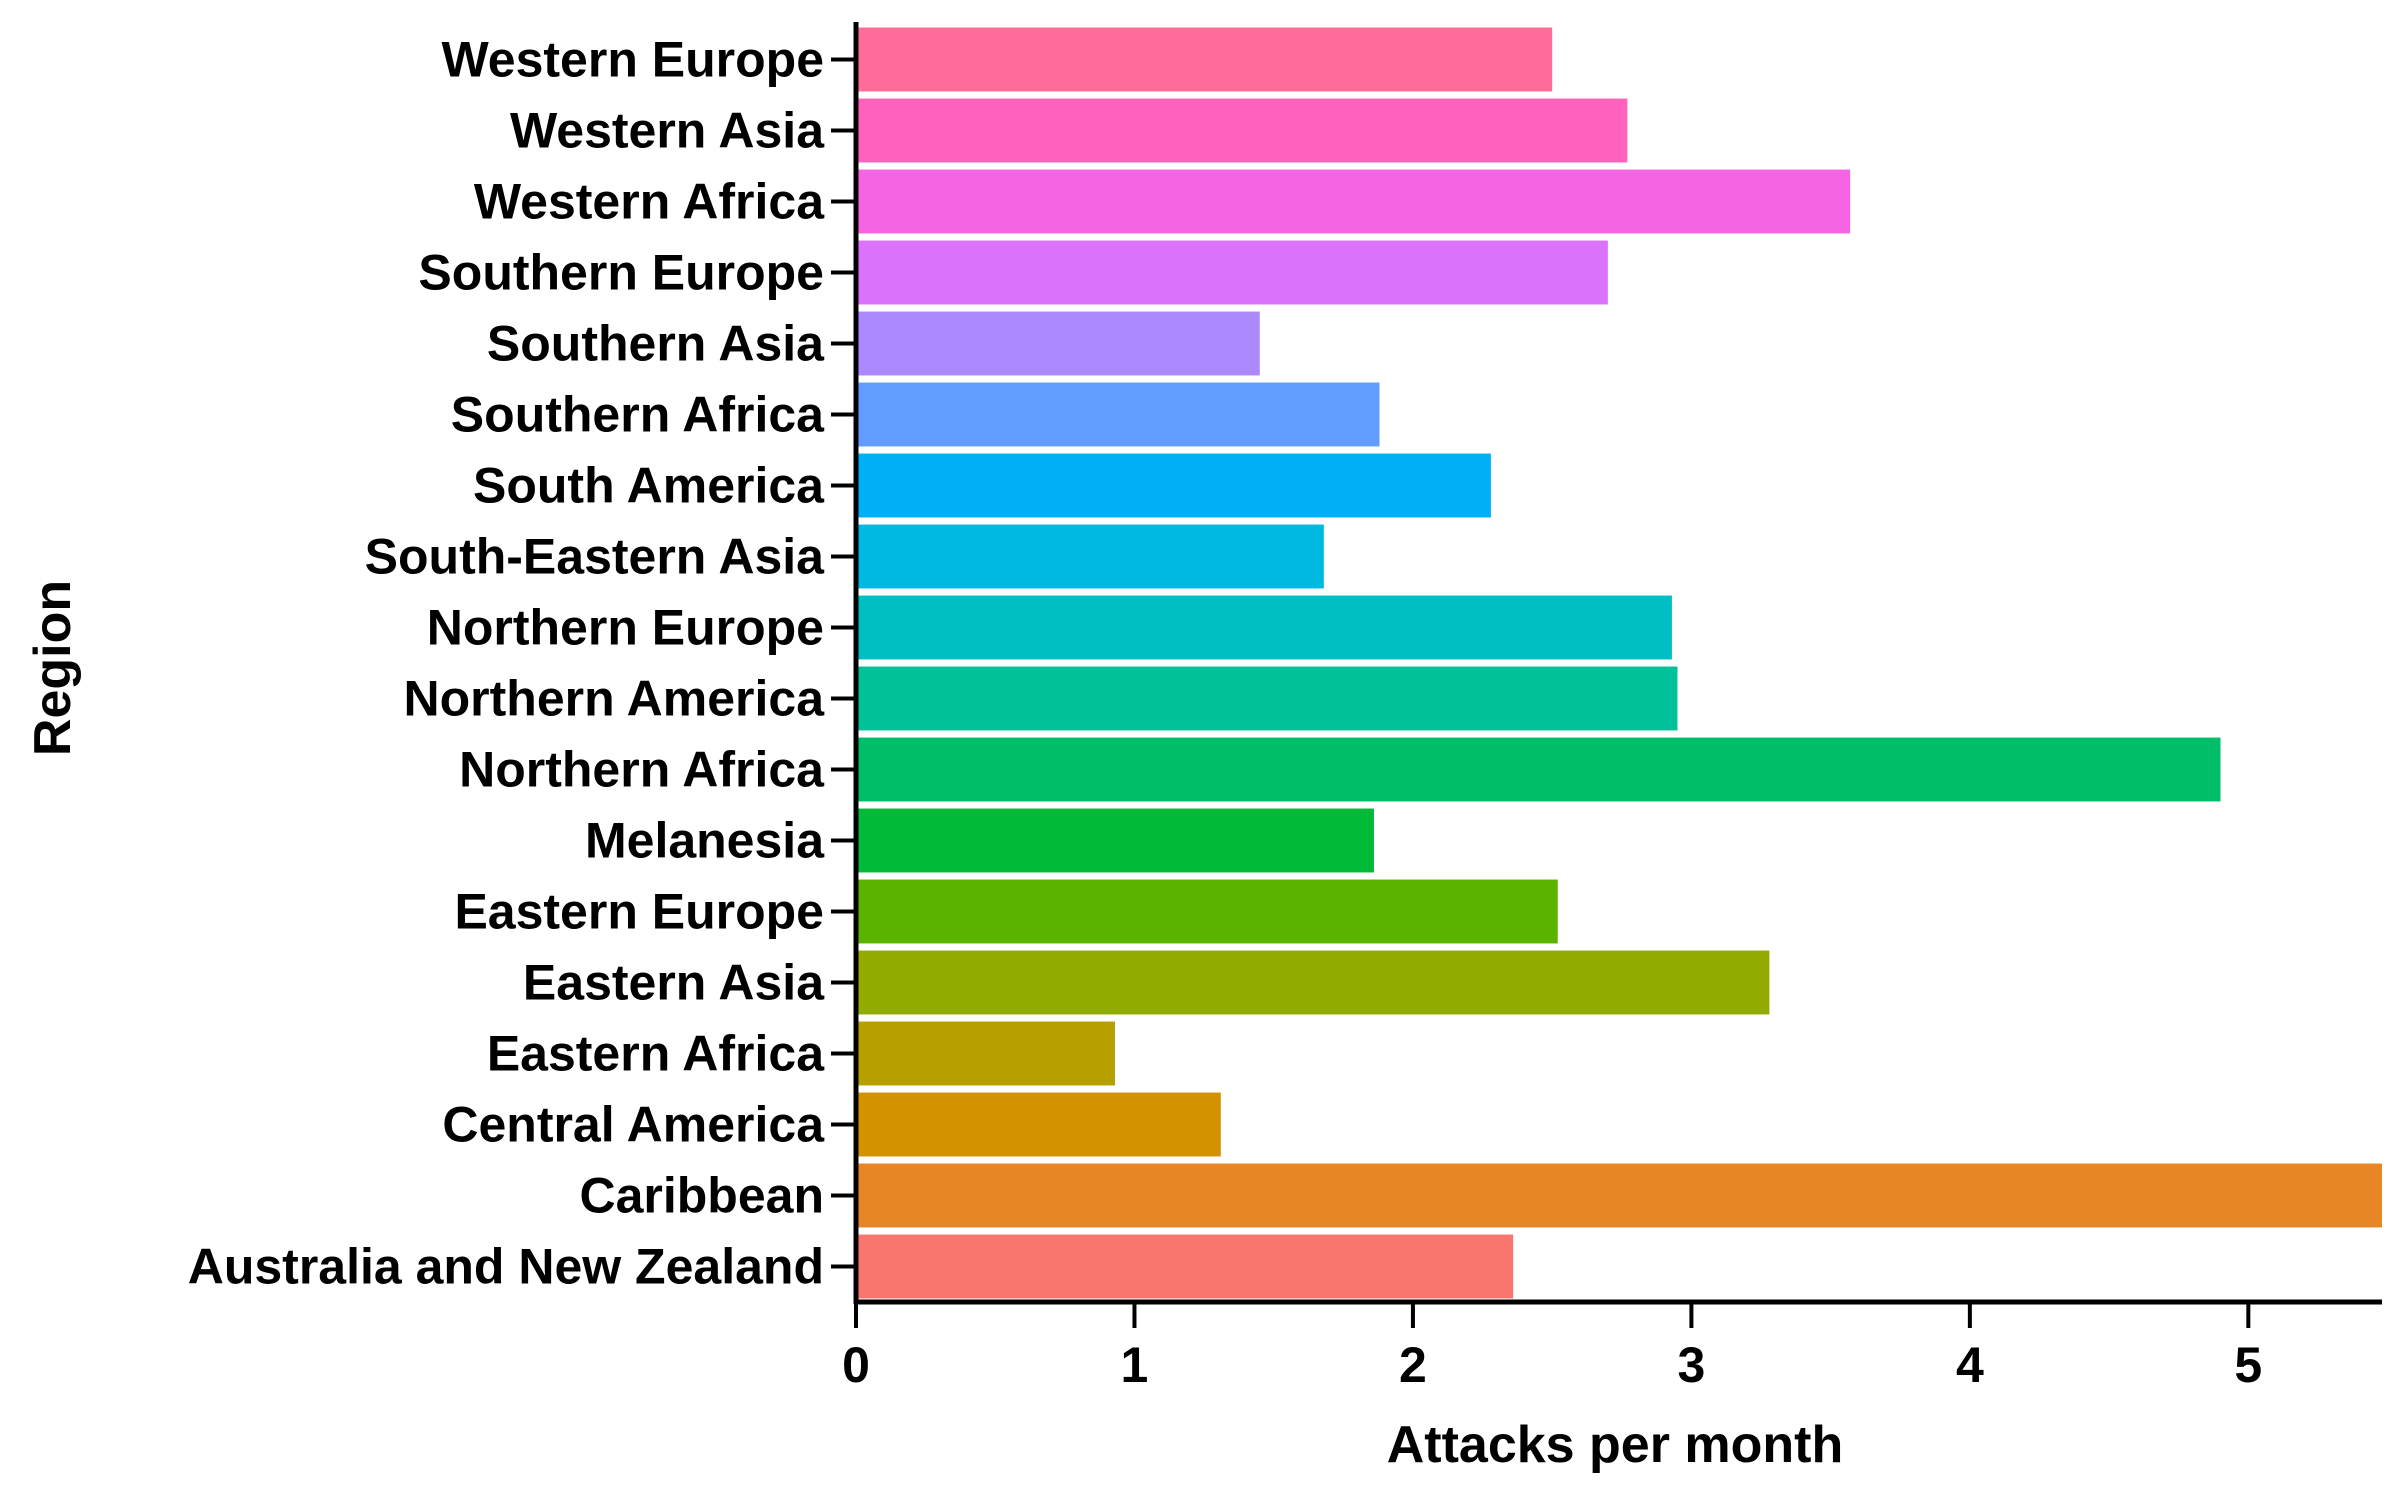 The height and width of the screenshot is (1500, 2400). Describe the element at coordinates (53, 668) in the screenshot. I see `y-axis-title: Region` at that location.